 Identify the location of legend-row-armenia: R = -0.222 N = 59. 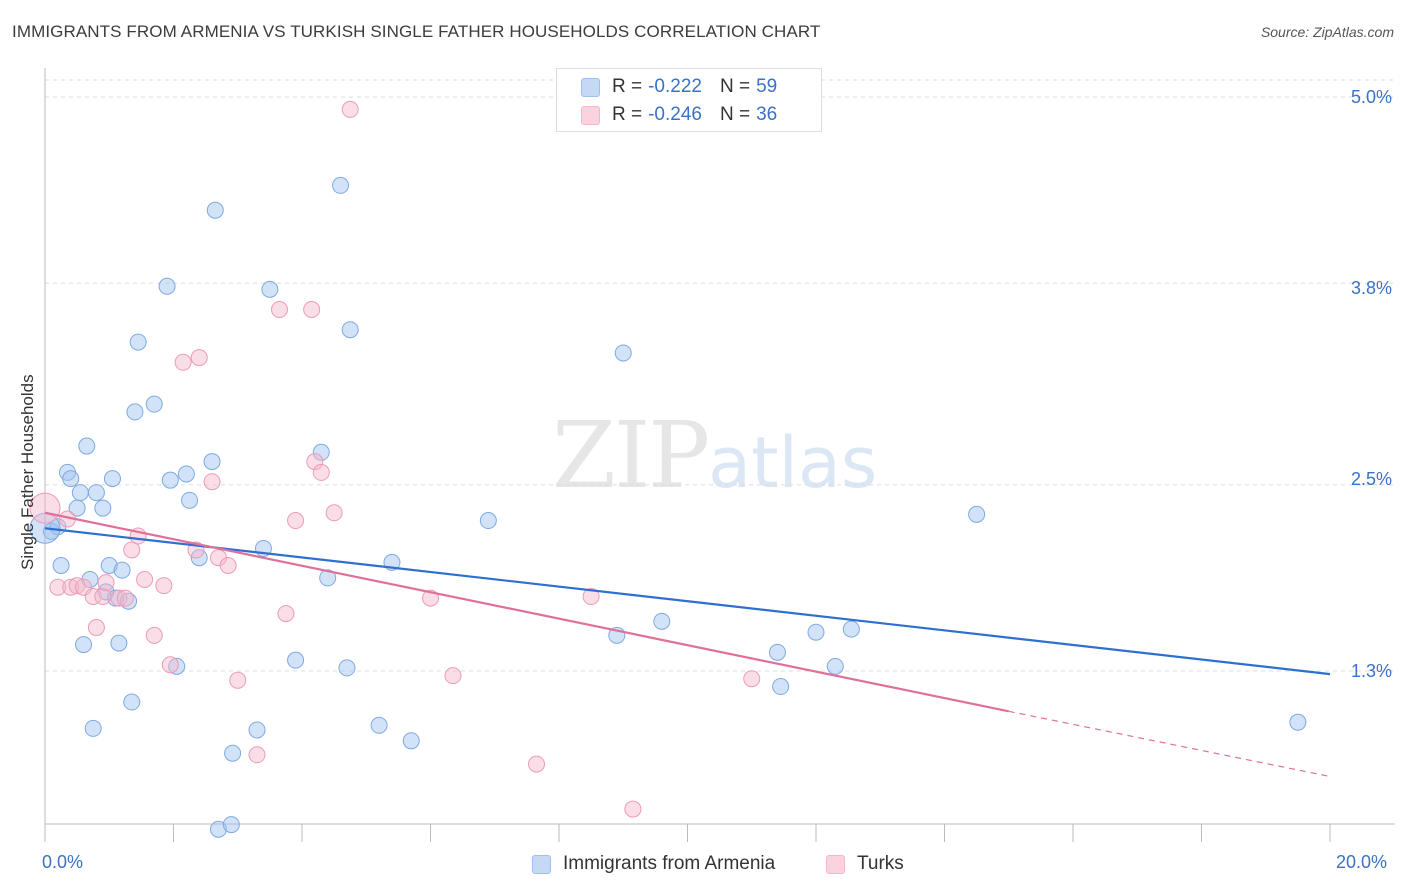
(679, 87).